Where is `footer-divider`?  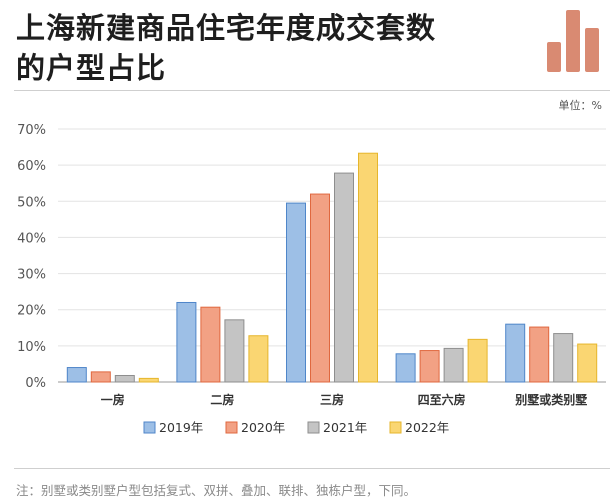 footer-divider is located at coordinates (312, 468).